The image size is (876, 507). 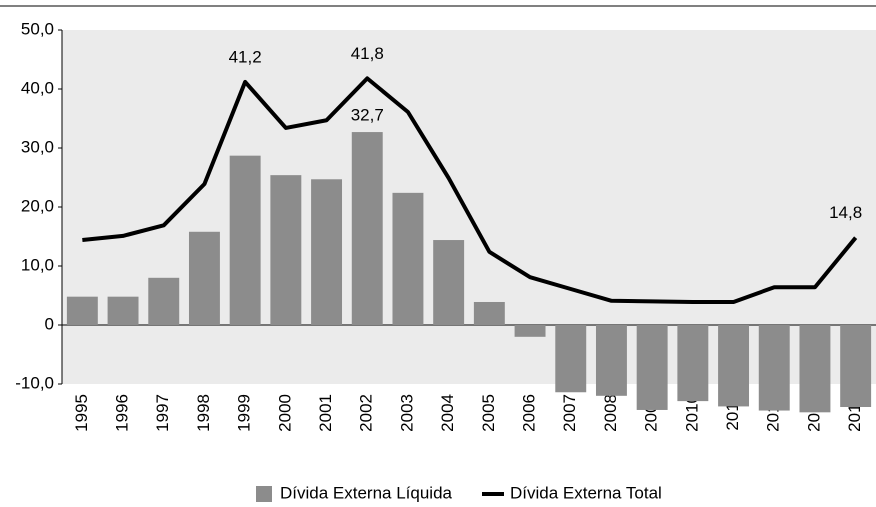 I want to click on x-tick-label: 2006, so click(x=529, y=413).